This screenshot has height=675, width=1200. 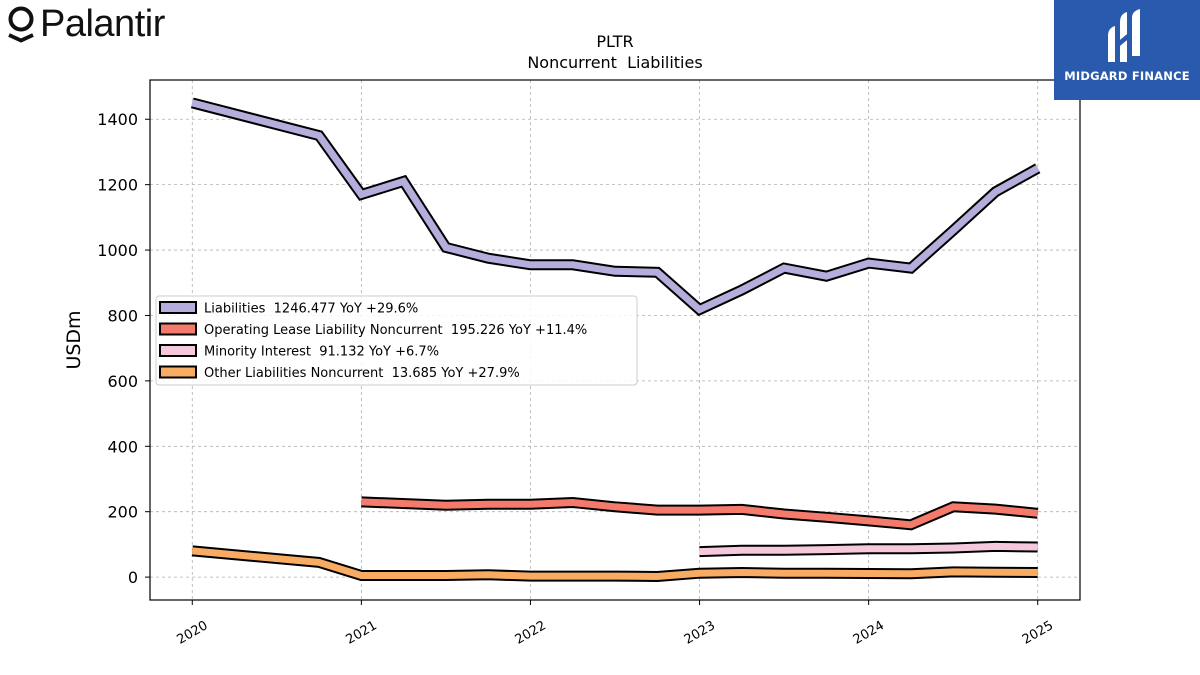 What do you see at coordinates (1127, 76) in the screenshot?
I see `midgard-logo-text: MIDGARD FINANCE` at bounding box center [1127, 76].